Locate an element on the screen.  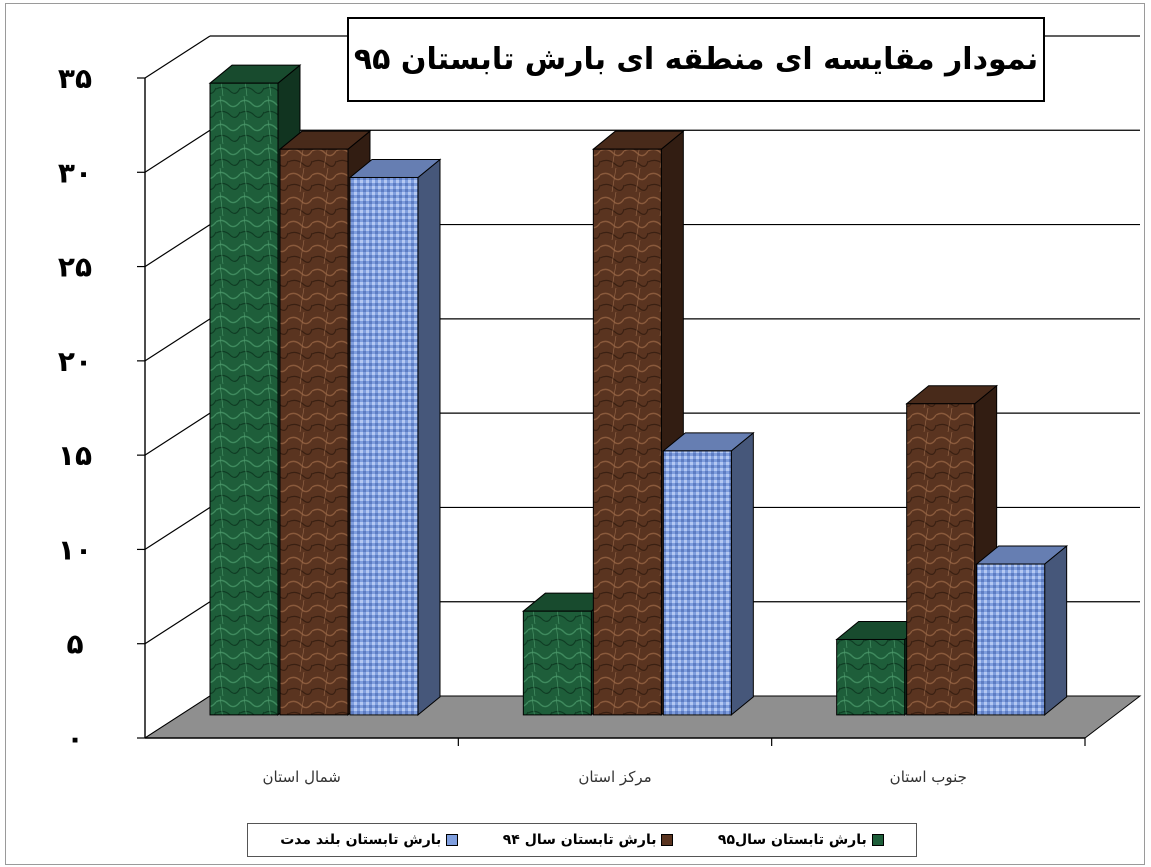
legend-item-2: بارش تابستان سال ۹۴ is located at coordinates (588, 840).